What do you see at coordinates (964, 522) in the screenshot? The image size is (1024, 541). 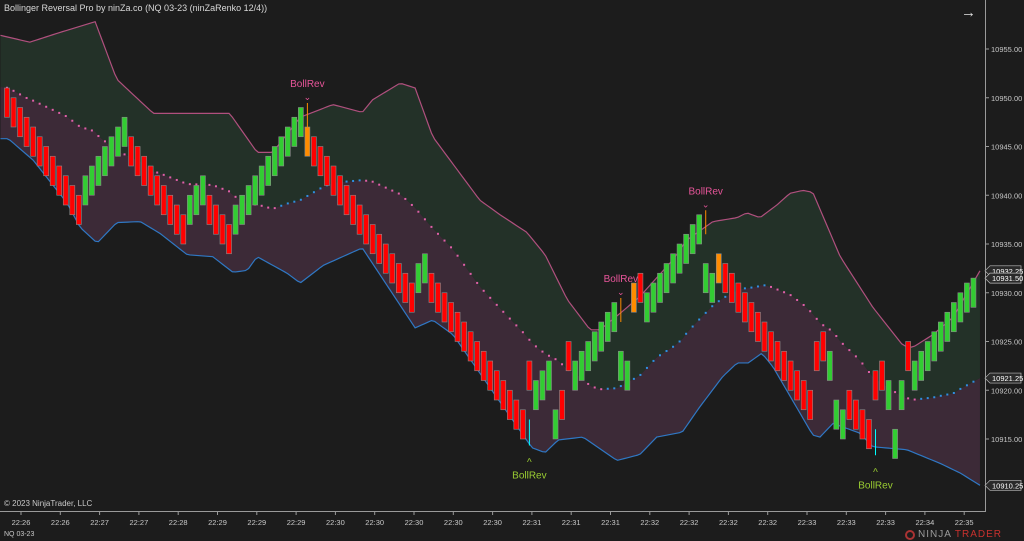 I see `time-tick-label: 22:35` at bounding box center [964, 522].